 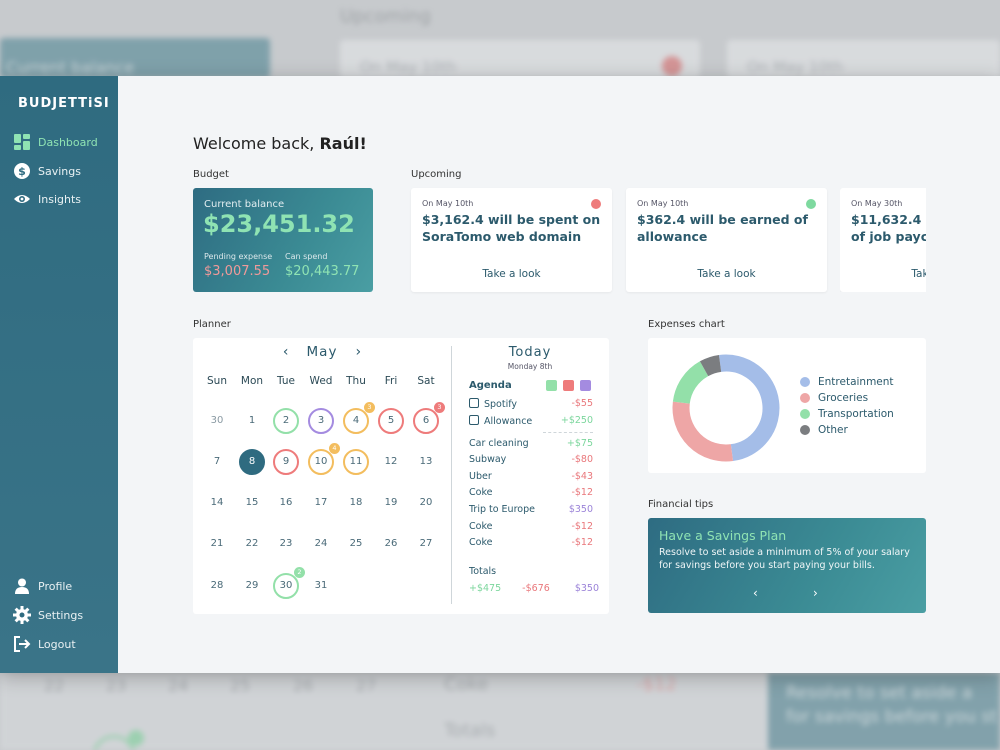 What do you see at coordinates (356, 543) in the screenshot?
I see `calendar-day: 25` at bounding box center [356, 543].